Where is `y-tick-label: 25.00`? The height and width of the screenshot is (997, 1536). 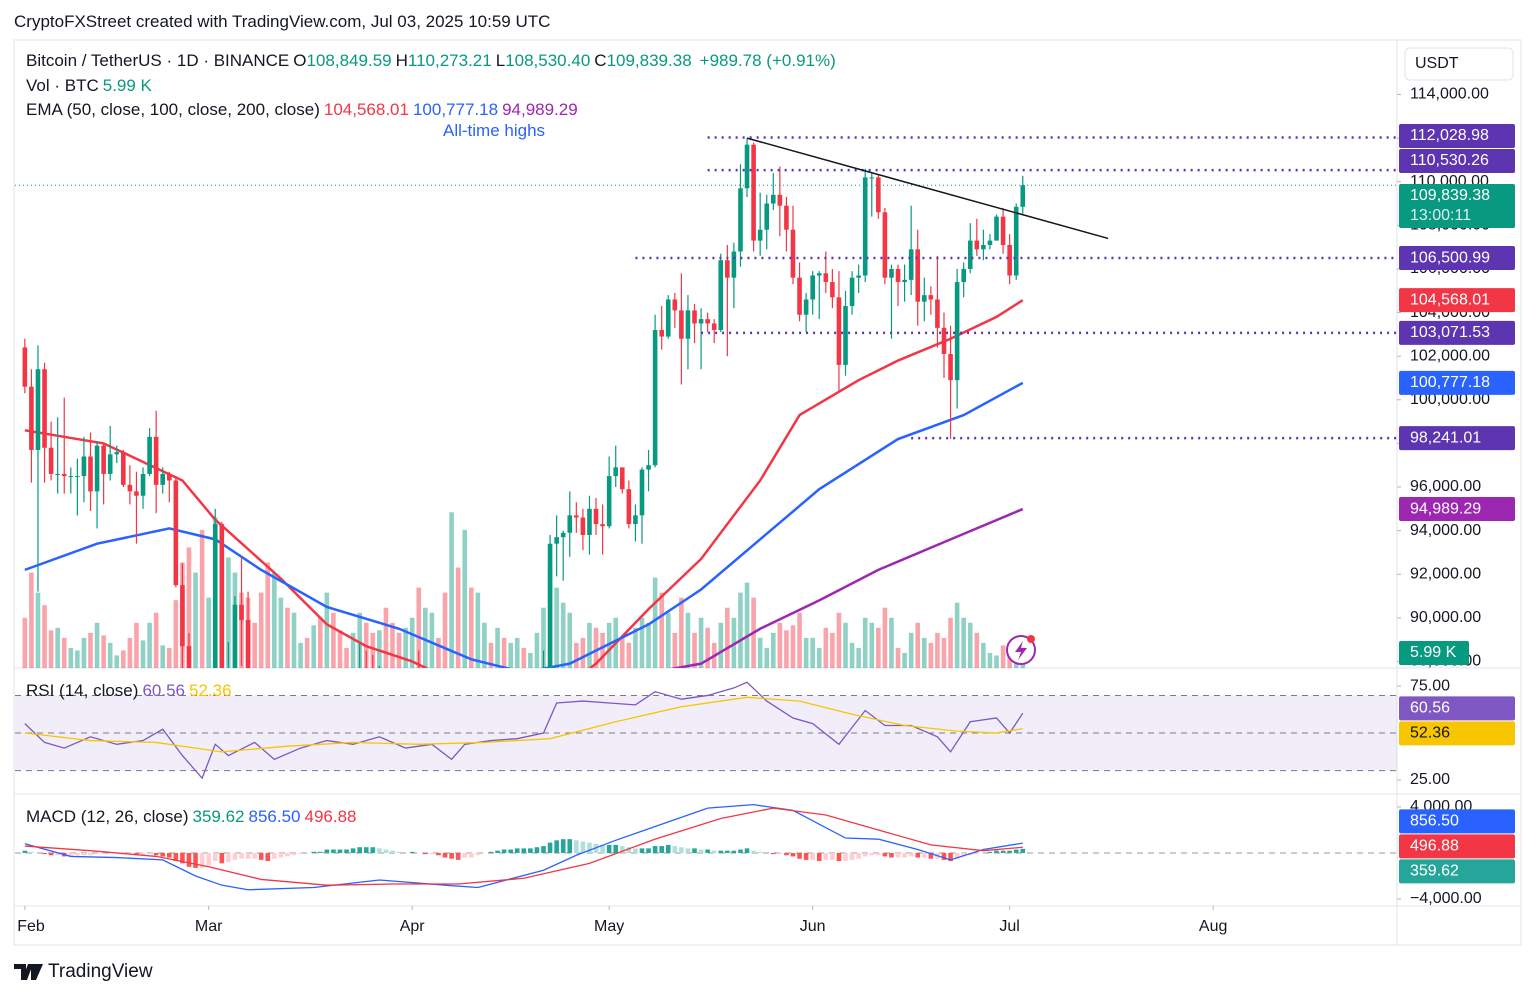 y-tick-label: 25.00 is located at coordinates (1430, 779).